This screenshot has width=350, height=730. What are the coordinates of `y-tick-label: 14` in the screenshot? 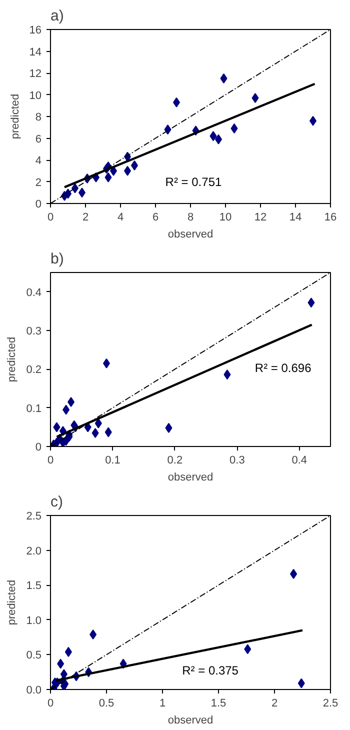 It's located at (35, 52).